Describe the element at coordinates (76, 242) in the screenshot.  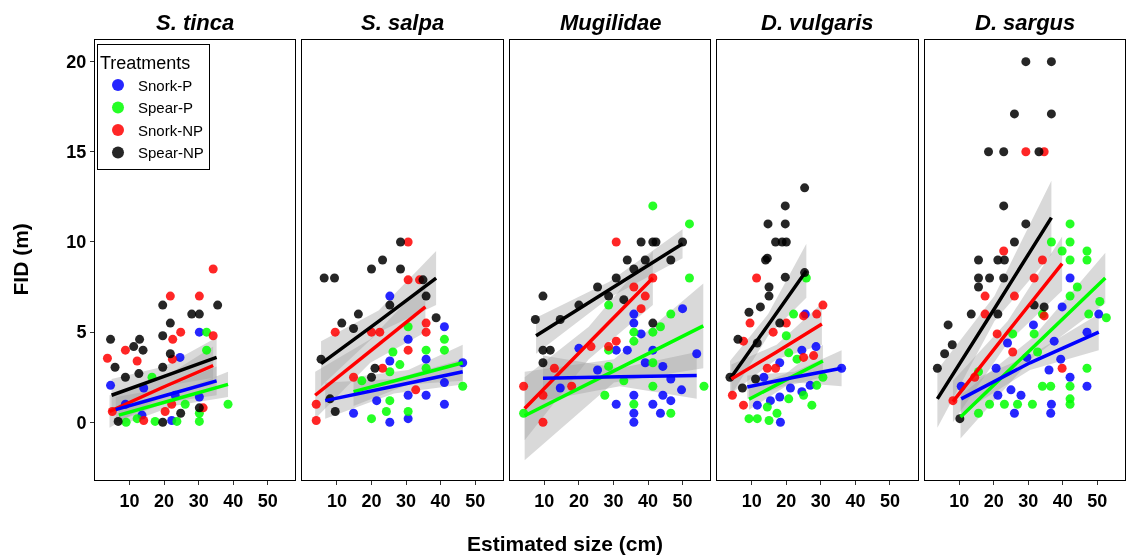
I see `y-tick-label: 10` at that location.